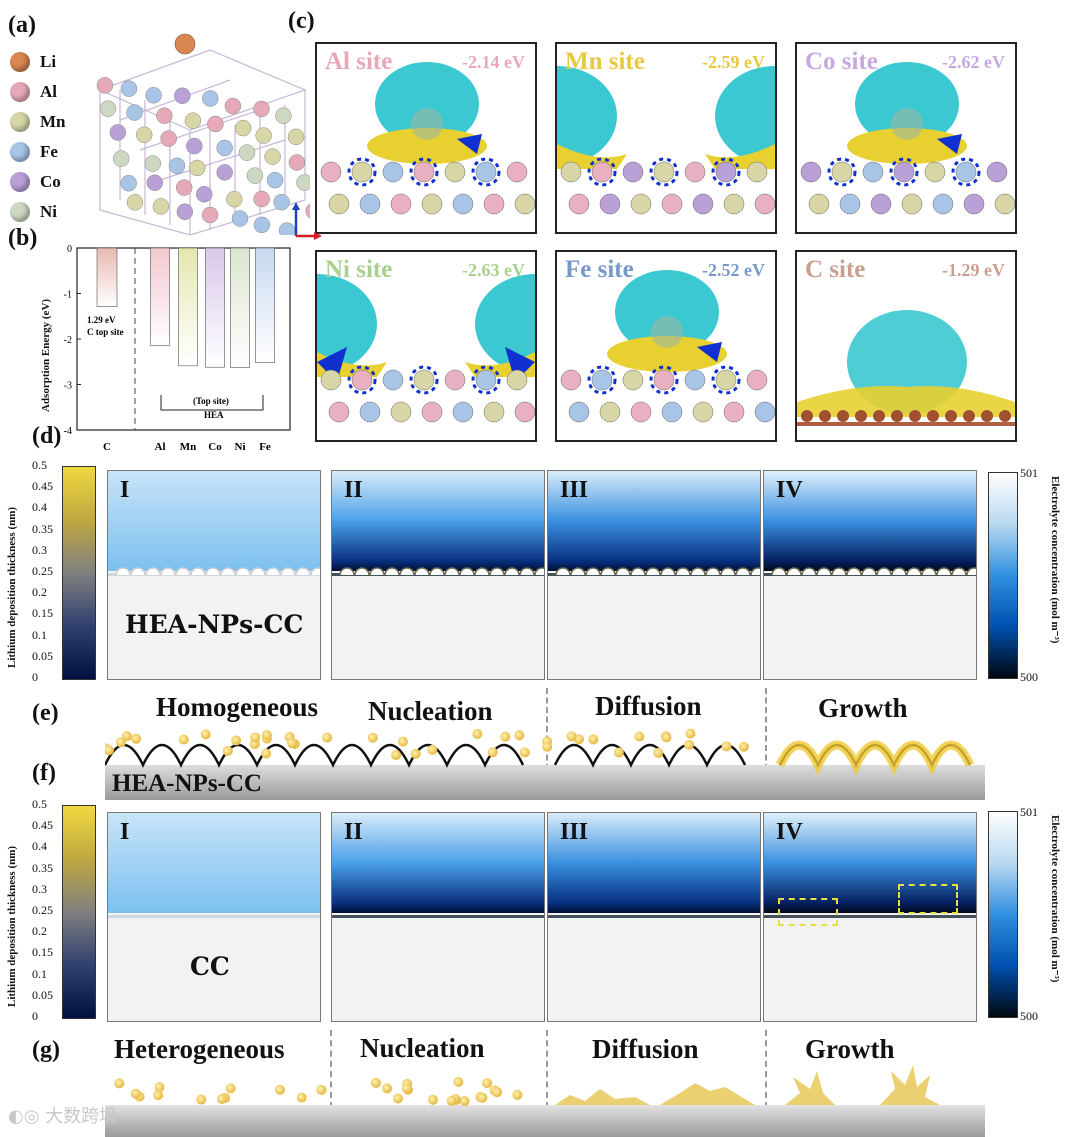 Image resolution: width=1080 pixels, height=1137 pixels. Describe the element at coordinates (42, 825) in the screenshot. I see `thickness-tick: 0.45` at that location.